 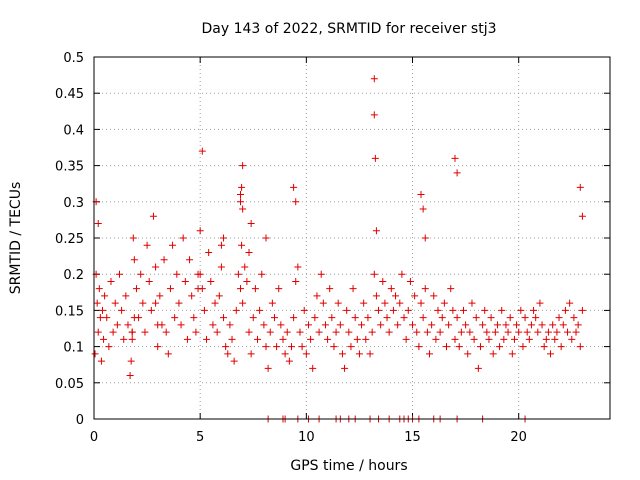 I want to click on x-axis-label: GPS time / hours, so click(x=348, y=466).